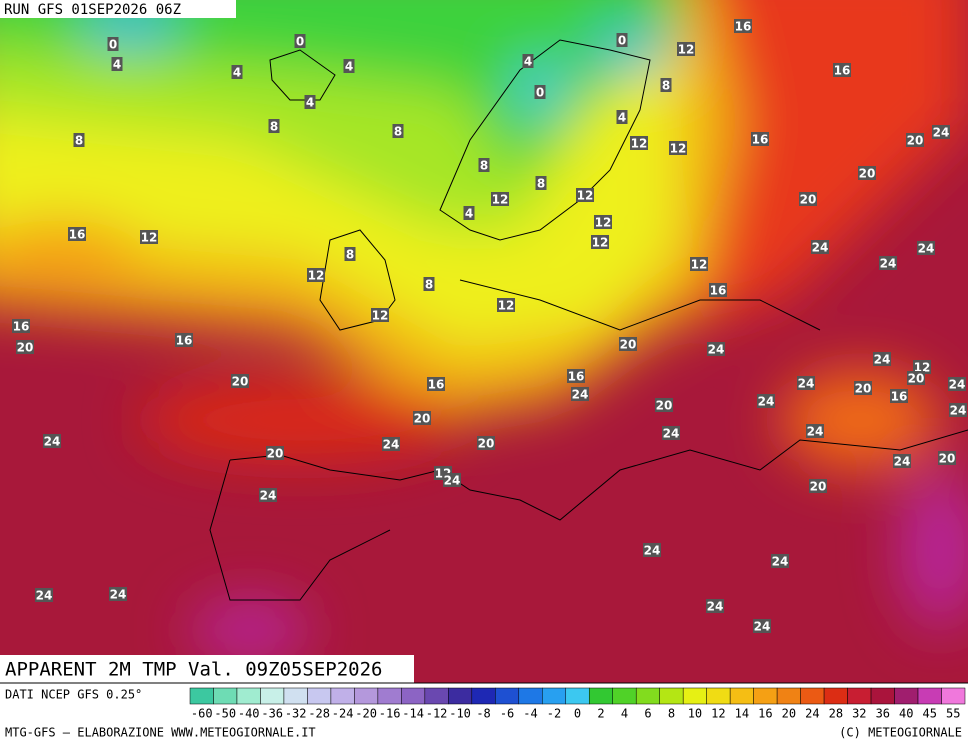 The image size is (968, 745). I want to click on colorbar-label: 24, so click(812, 714).